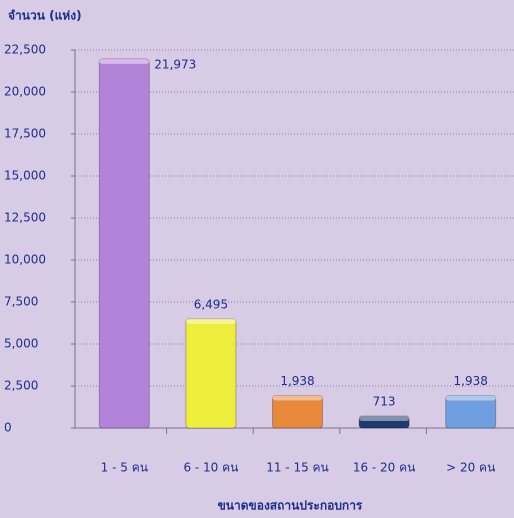 This screenshot has width=514, height=518. What do you see at coordinates (21, 386) in the screenshot?
I see `y-tick-label: 2,500` at bounding box center [21, 386].